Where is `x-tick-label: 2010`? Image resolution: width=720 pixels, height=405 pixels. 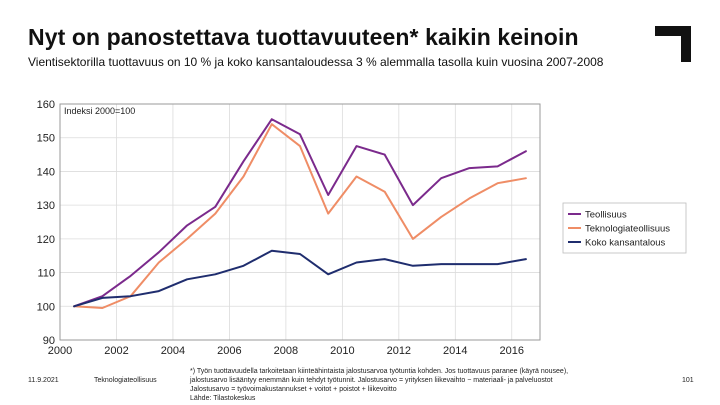
x-tick-label: 2010 is located at coordinates (342, 351).